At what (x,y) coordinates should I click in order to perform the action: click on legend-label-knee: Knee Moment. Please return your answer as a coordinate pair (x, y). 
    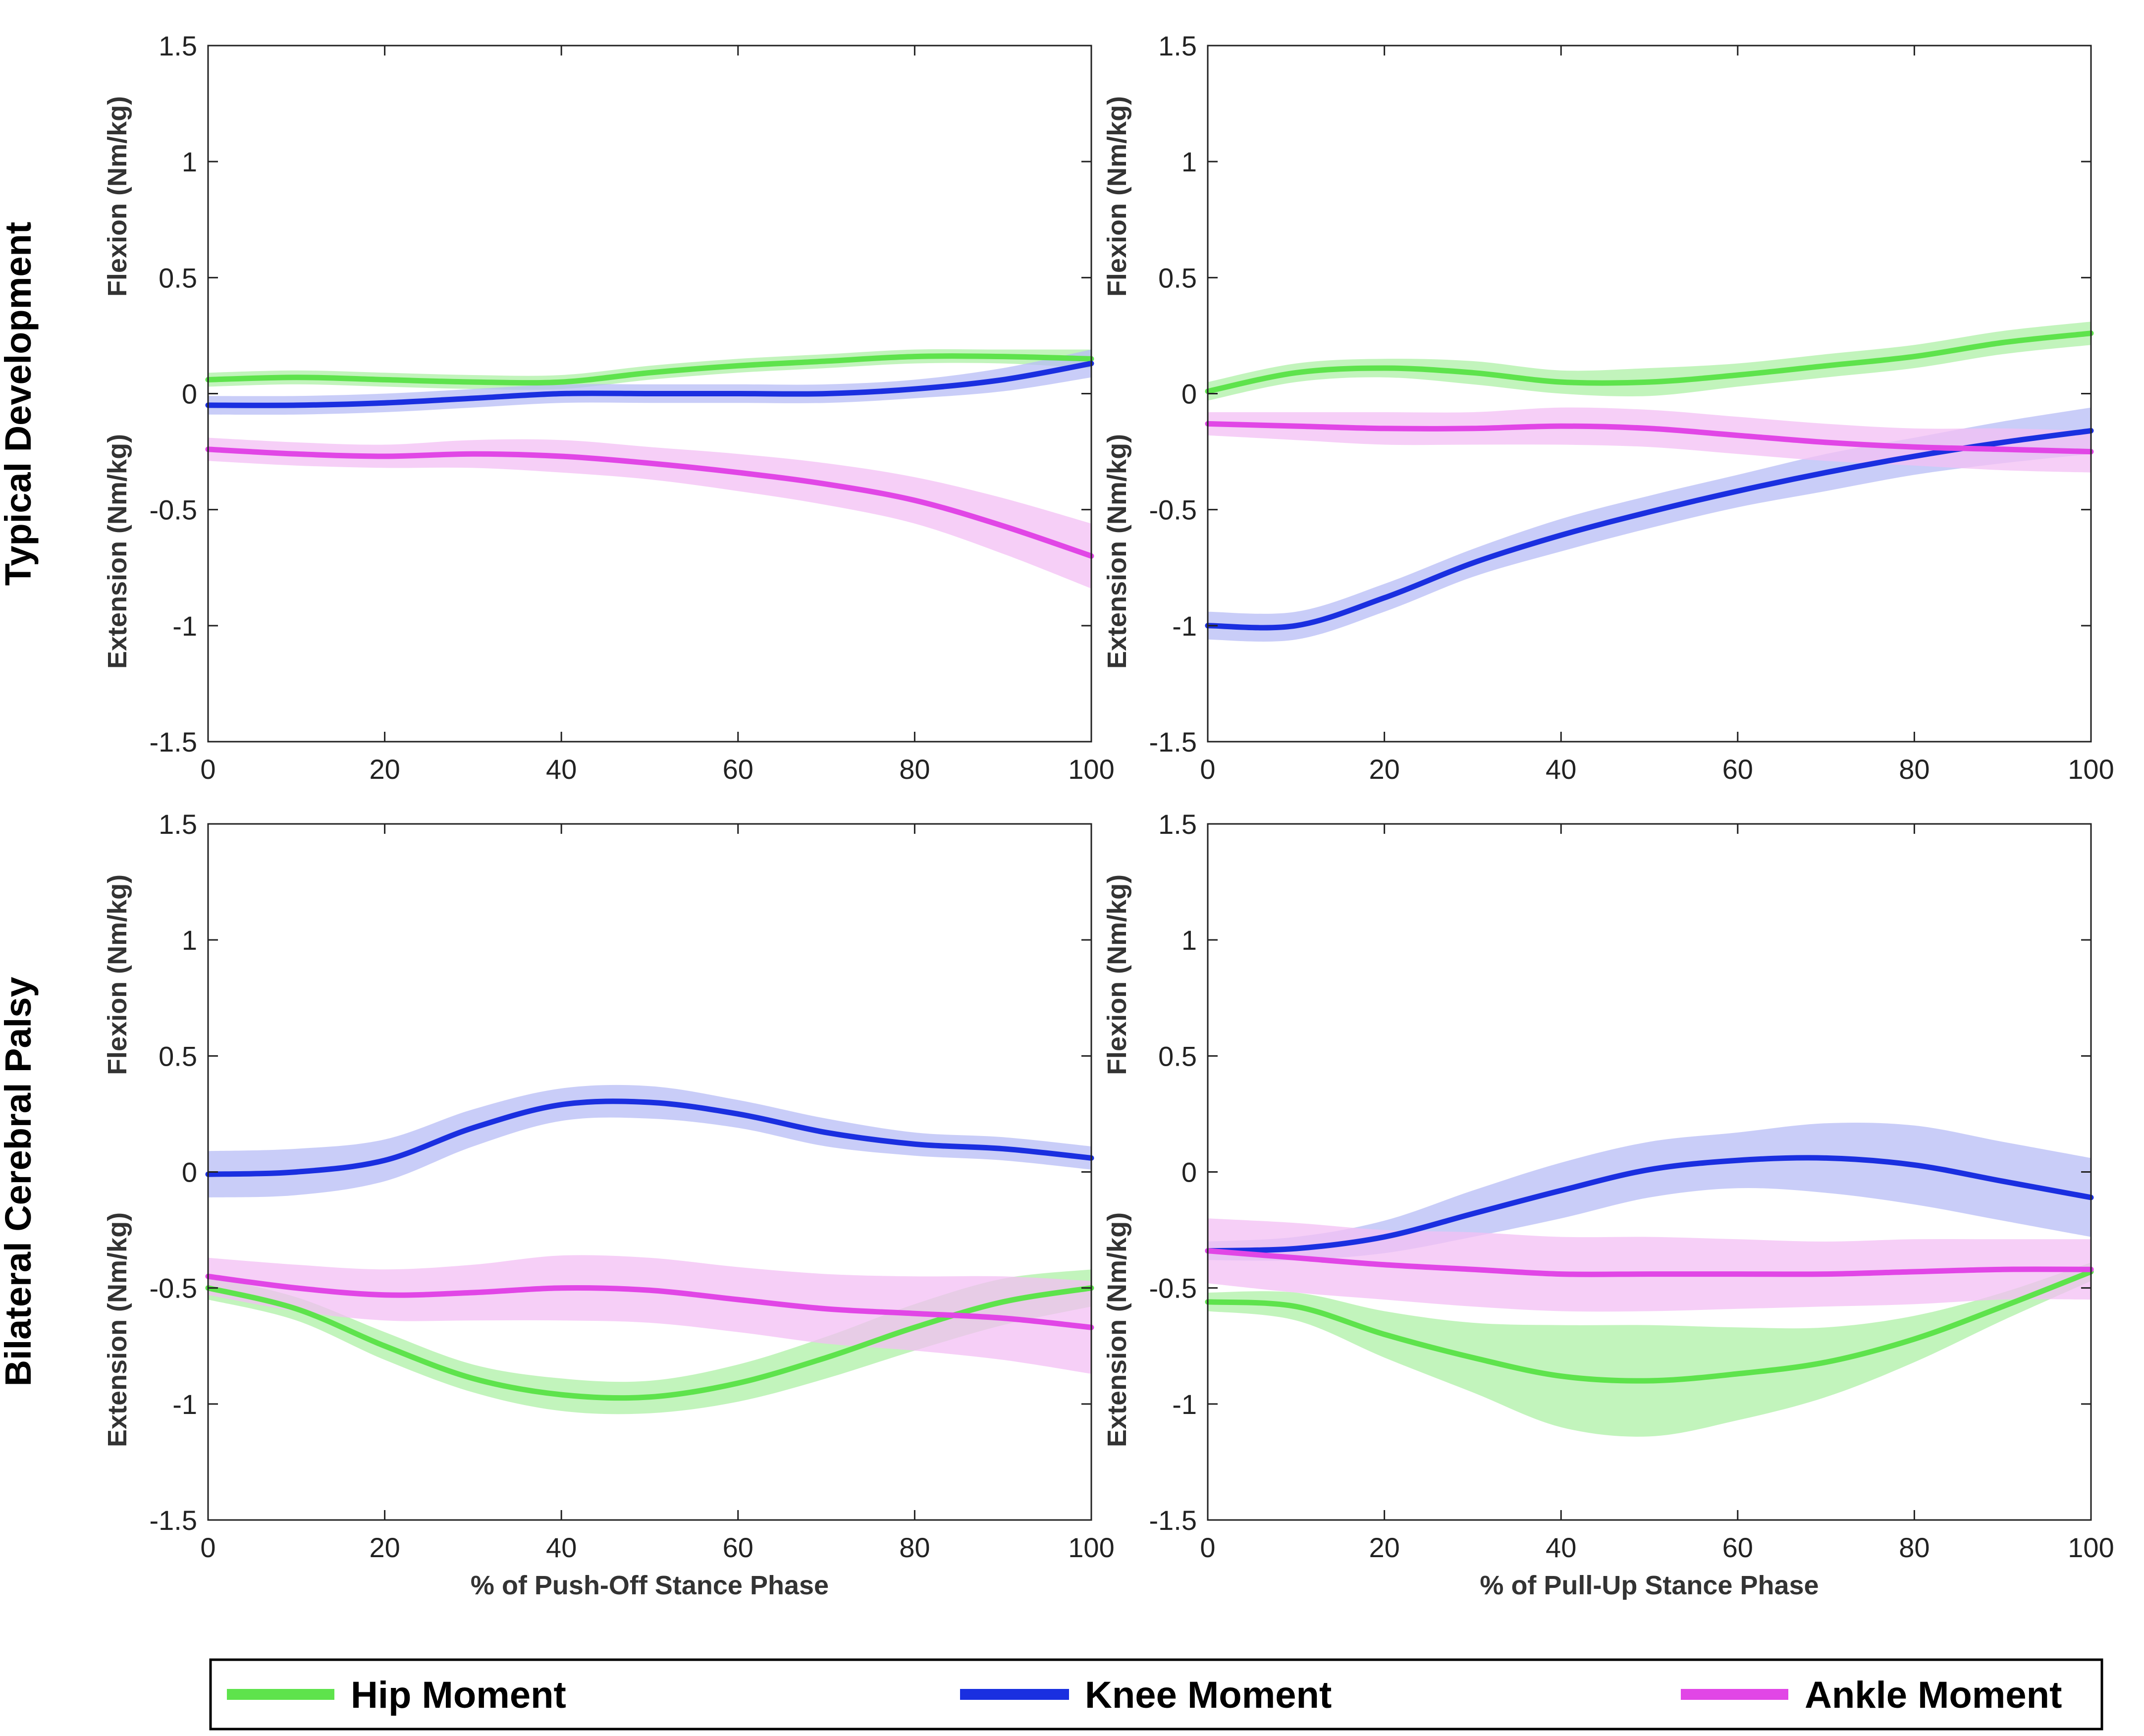
    Looking at the image, I should click on (1208, 1695).